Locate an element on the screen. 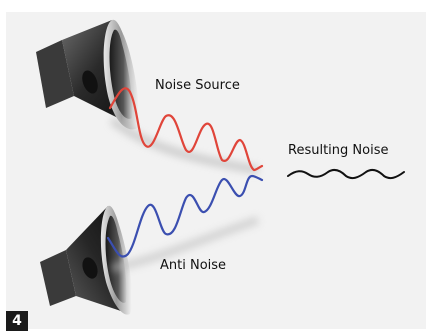  resulting-noise-label: Resulting Noise is located at coordinates (338, 150).